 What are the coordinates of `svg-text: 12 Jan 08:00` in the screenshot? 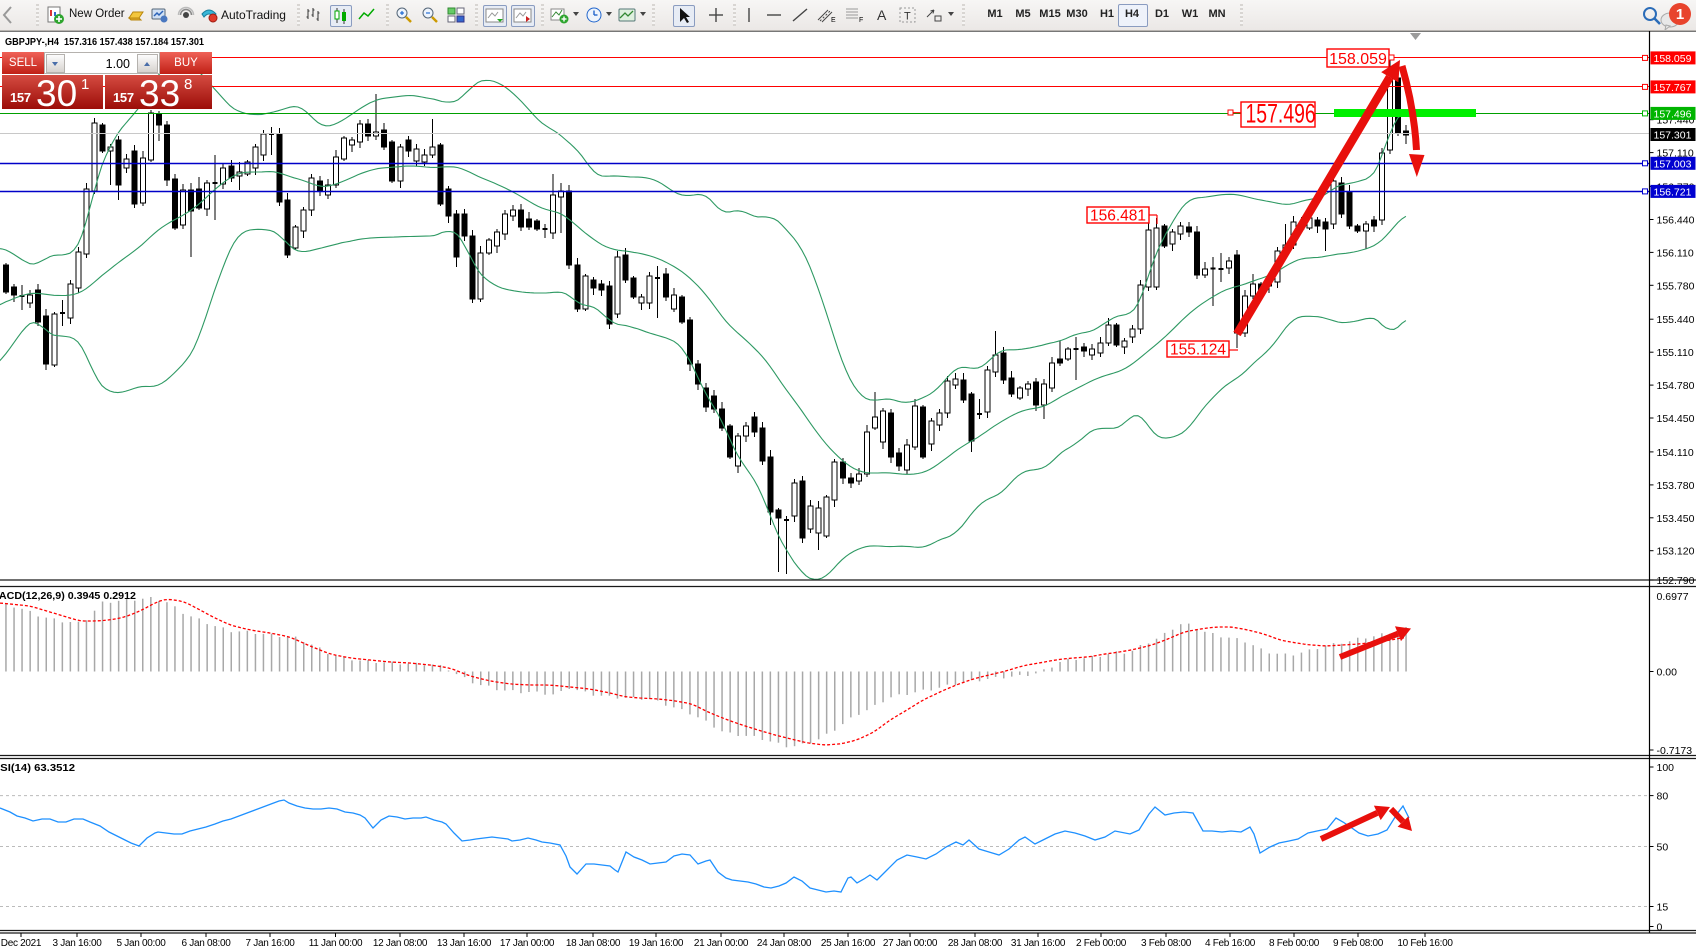 It's located at (400, 943).